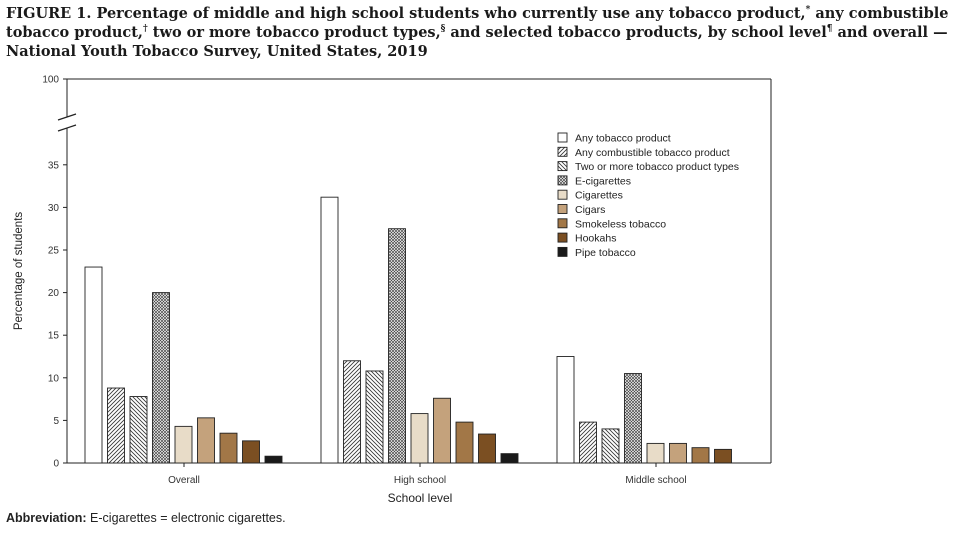 Image resolution: width=977 pixels, height=539 pixels. I want to click on legend-label: Cigars, so click(590, 210).